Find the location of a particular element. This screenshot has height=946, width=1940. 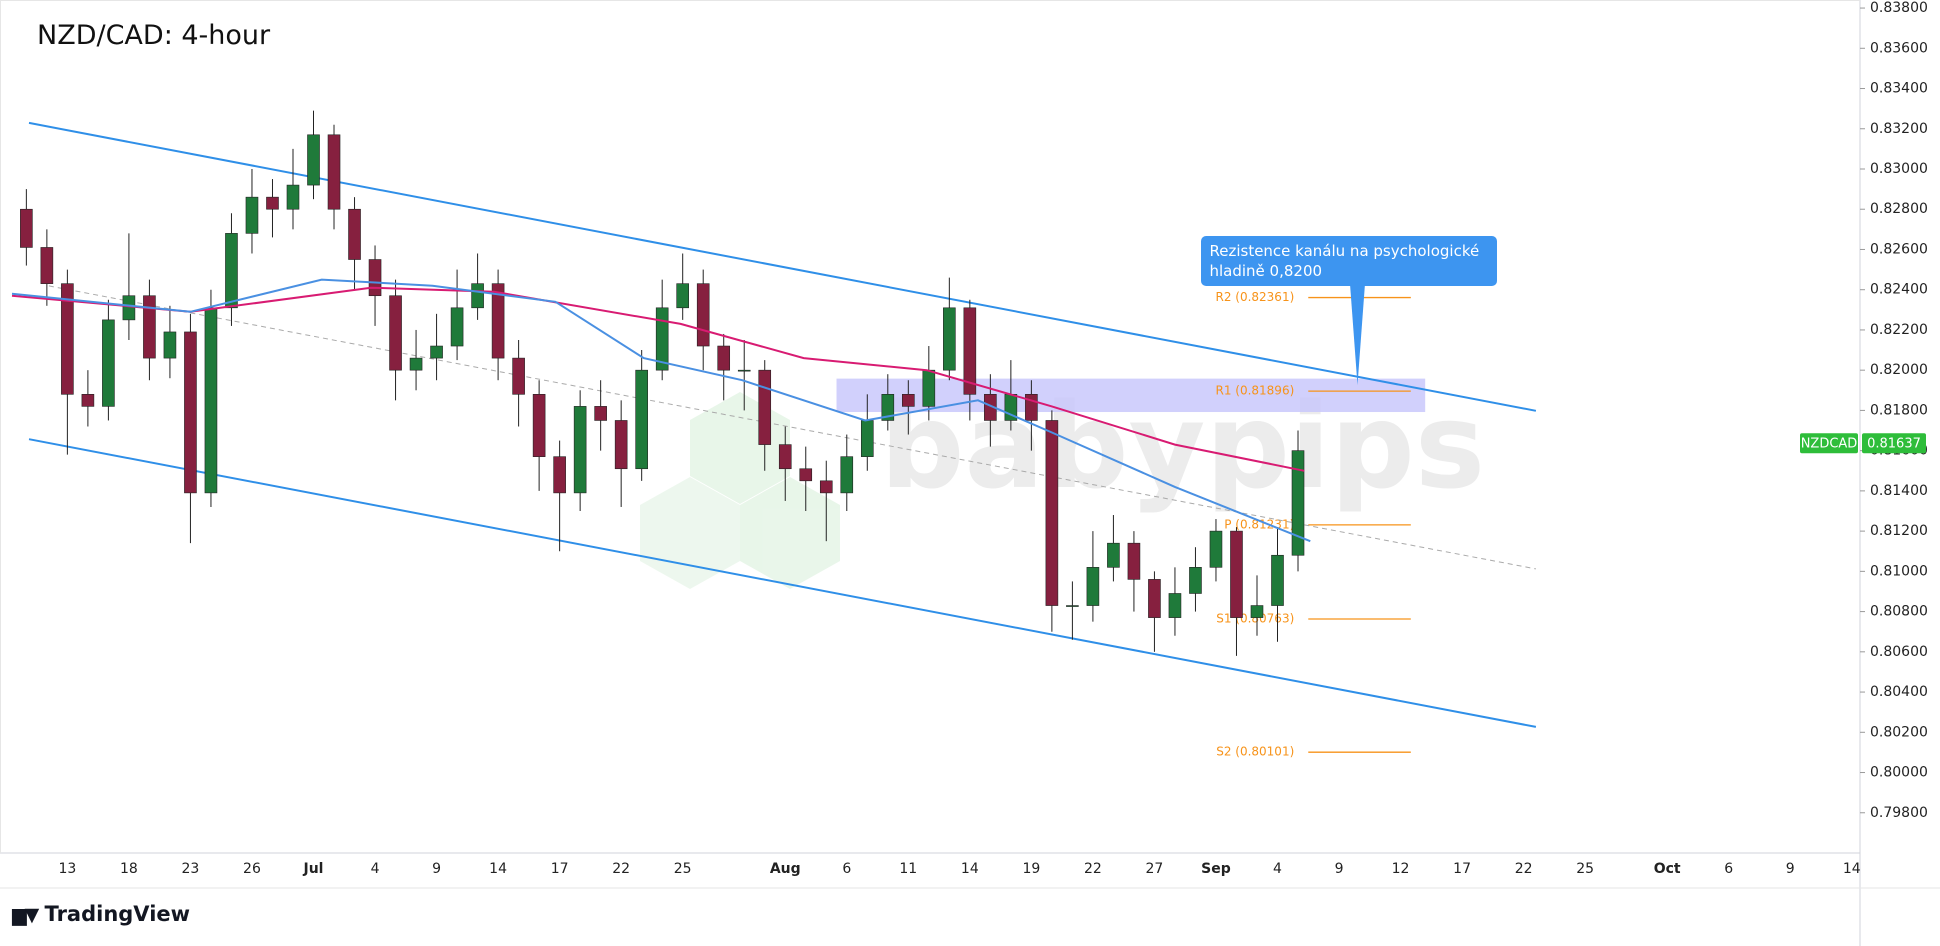

annotation-pointer is located at coordinates (1357, 331).